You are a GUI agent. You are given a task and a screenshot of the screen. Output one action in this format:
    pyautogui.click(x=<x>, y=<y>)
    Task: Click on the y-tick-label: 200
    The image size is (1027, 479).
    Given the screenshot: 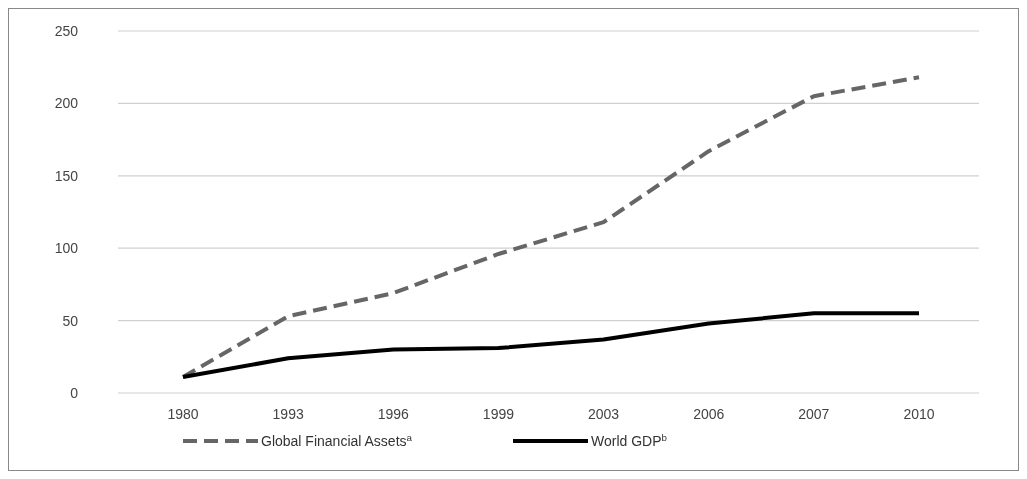 What is the action you would take?
    pyautogui.click(x=66, y=103)
    